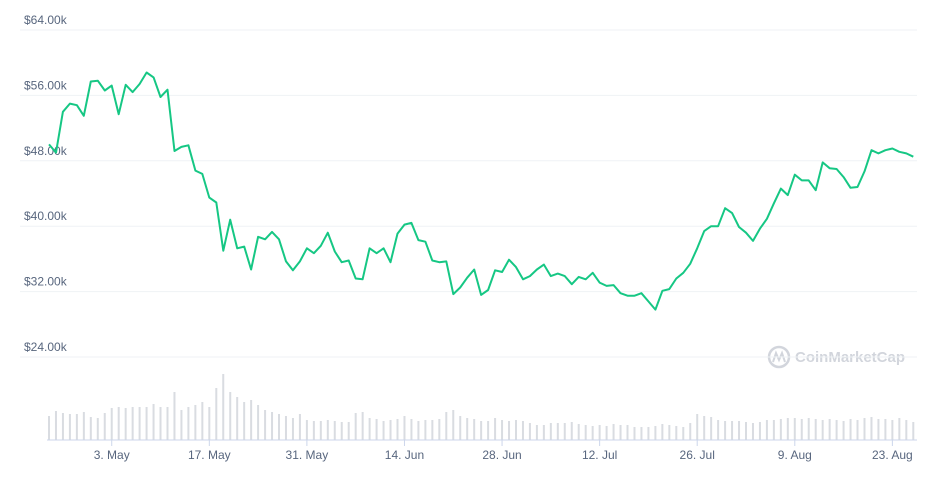  What do you see at coordinates (46, 347) in the screenshot?
I see `y-tick-label: $24.00k` at bounding box center [46, 347].